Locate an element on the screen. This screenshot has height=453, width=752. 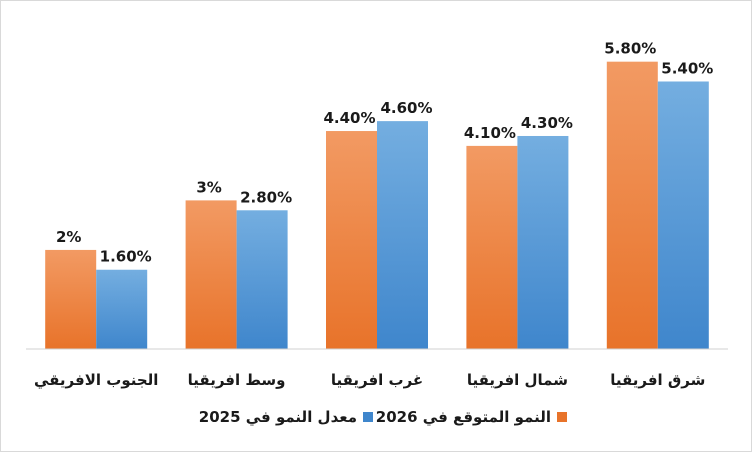
value-label-rate-2025-1: 5.40% is located at coordinates (687, 68).